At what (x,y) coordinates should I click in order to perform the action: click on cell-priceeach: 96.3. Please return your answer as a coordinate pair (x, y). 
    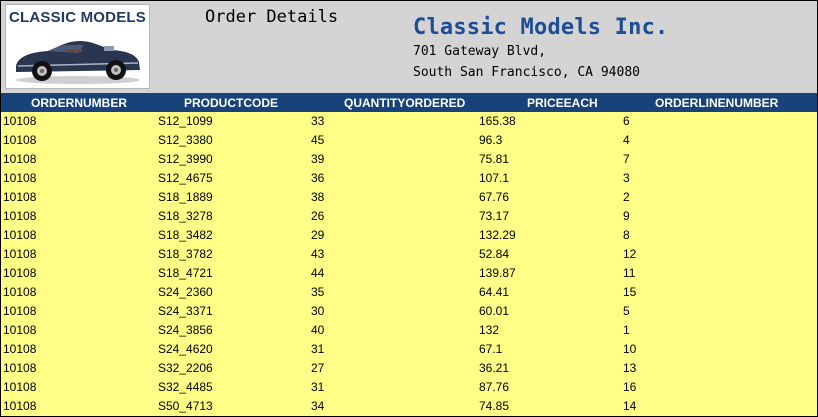
    Looking at the image, I should click on (491, 140).